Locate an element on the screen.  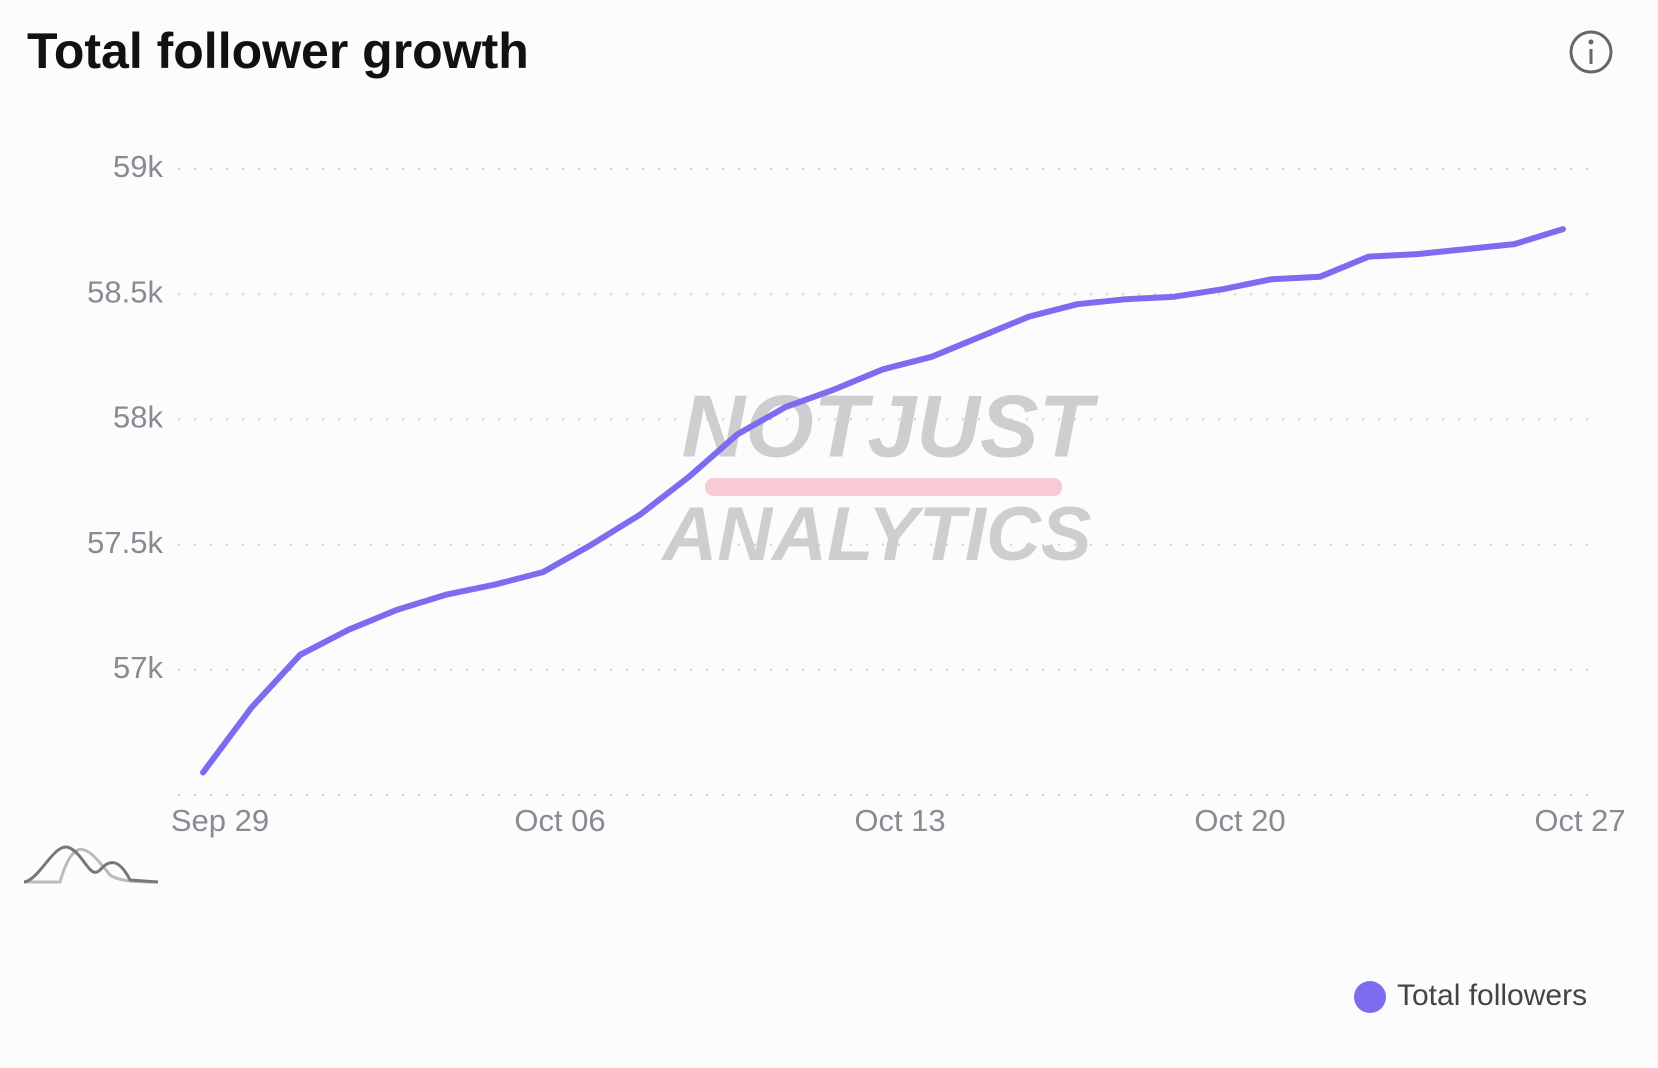
watermark-bar is located at coordinates (883, 487).